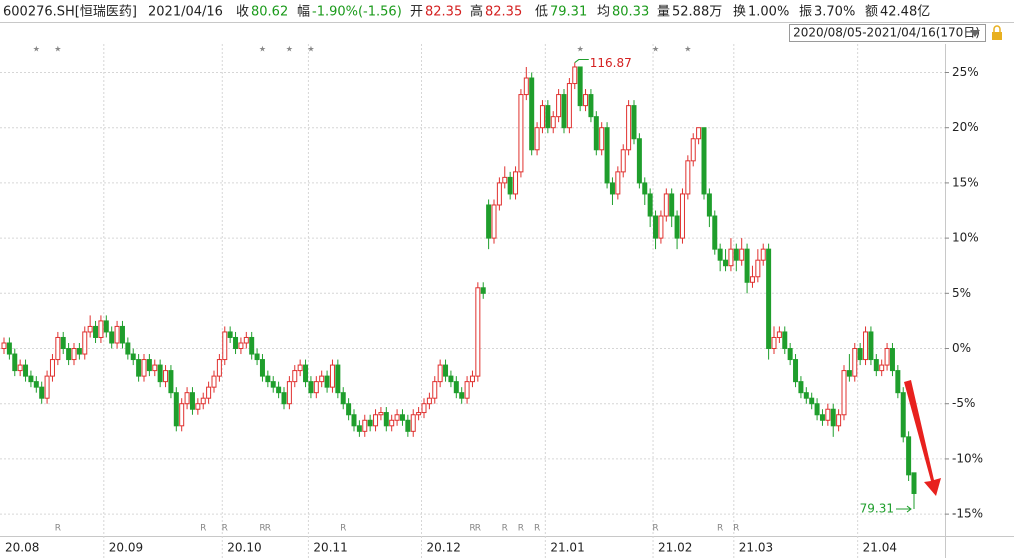 Image resolution: width=1014 pixels, height=558 pixels. Describe the element at coordinates (416, 12) in the screenshot. I see `field-name: 开` at that location.